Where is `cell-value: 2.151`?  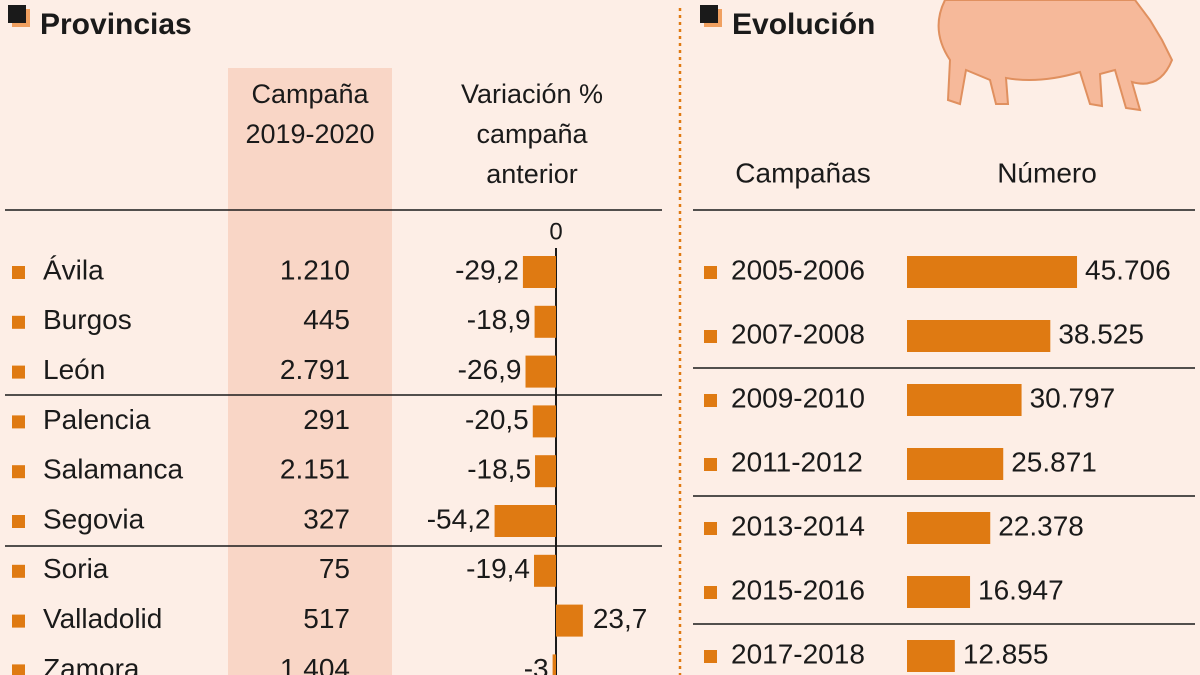 cell-value: 2.151 is located at coordinates (315, 469).